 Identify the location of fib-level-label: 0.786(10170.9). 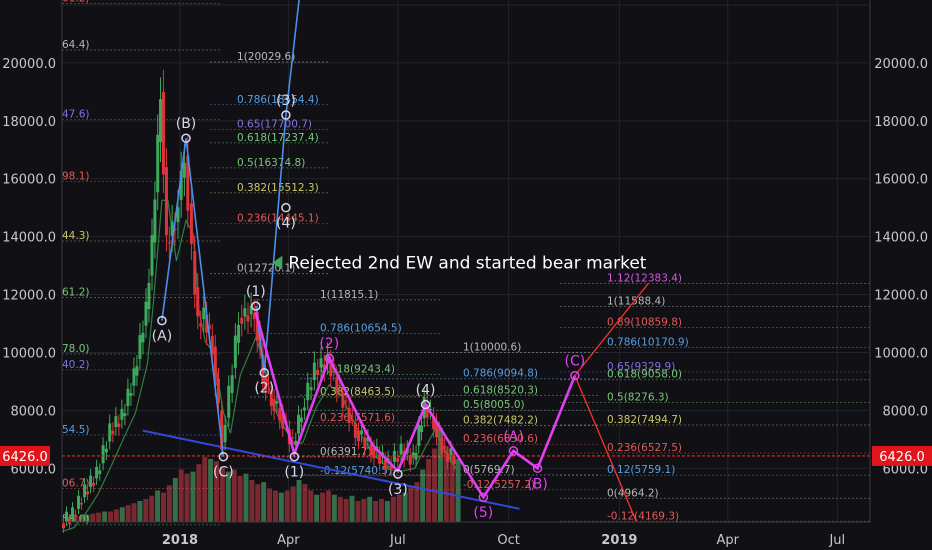
(648, 343).